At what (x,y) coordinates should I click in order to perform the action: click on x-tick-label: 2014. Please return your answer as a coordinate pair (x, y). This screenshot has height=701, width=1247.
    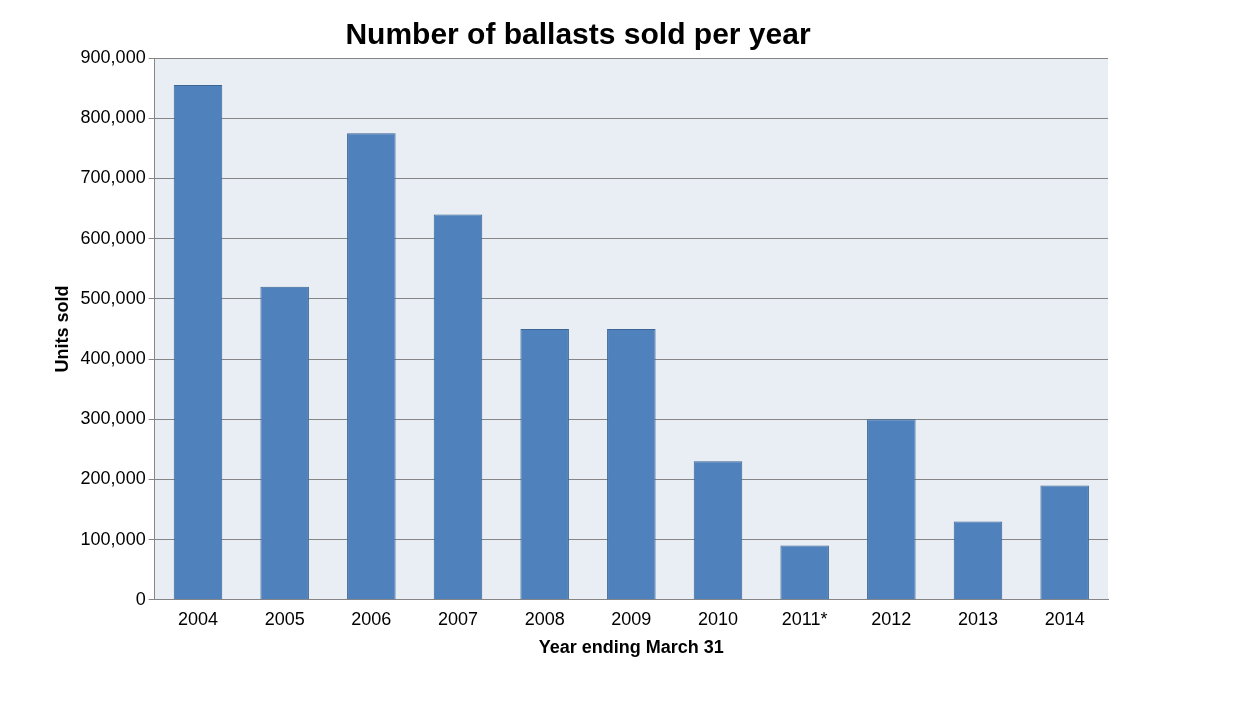
    Looking at the image, I should click on (1064, 618).